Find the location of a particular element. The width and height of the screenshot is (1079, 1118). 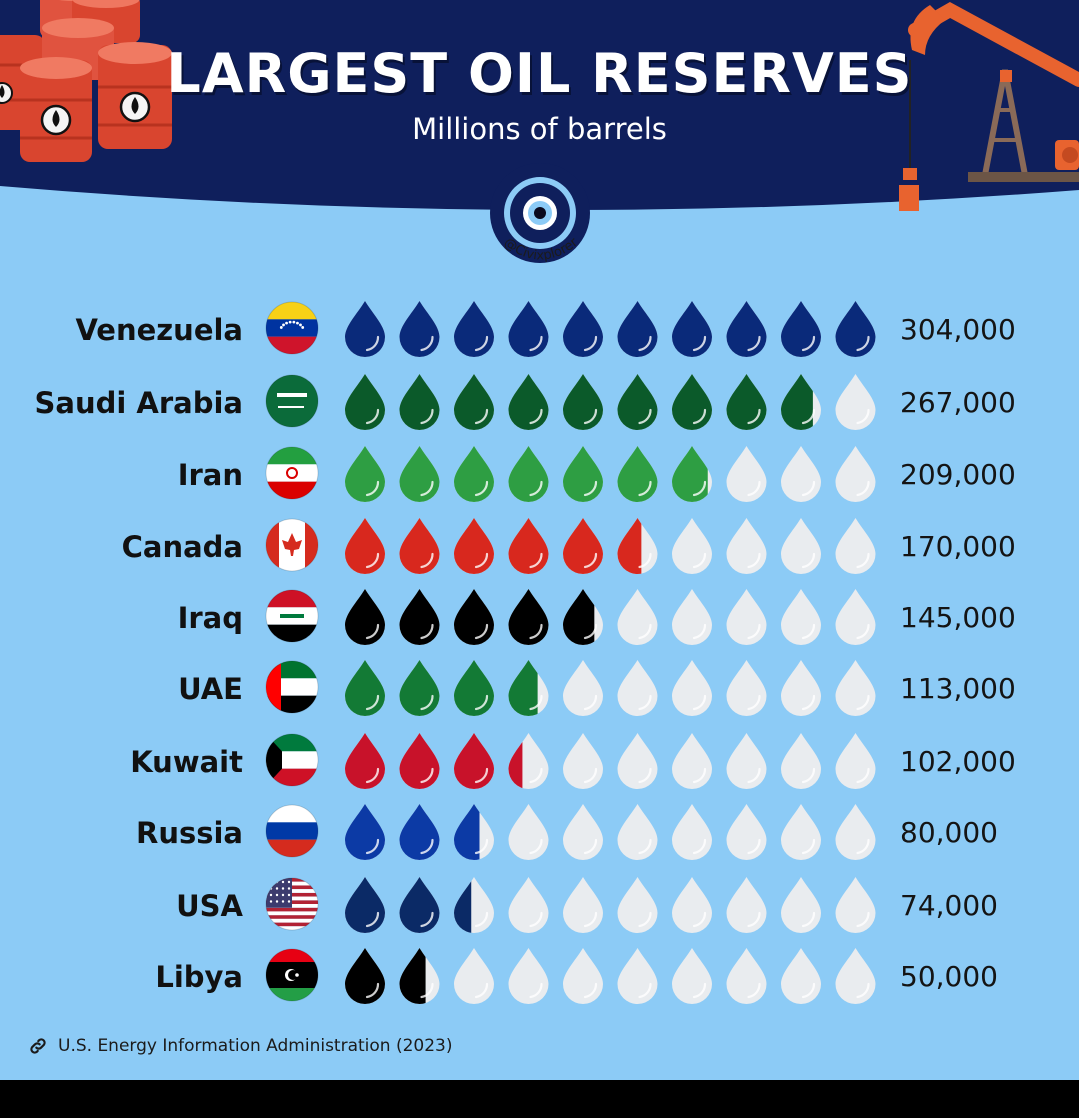

country-name: Kuwait is located at coordinates (186, 762).